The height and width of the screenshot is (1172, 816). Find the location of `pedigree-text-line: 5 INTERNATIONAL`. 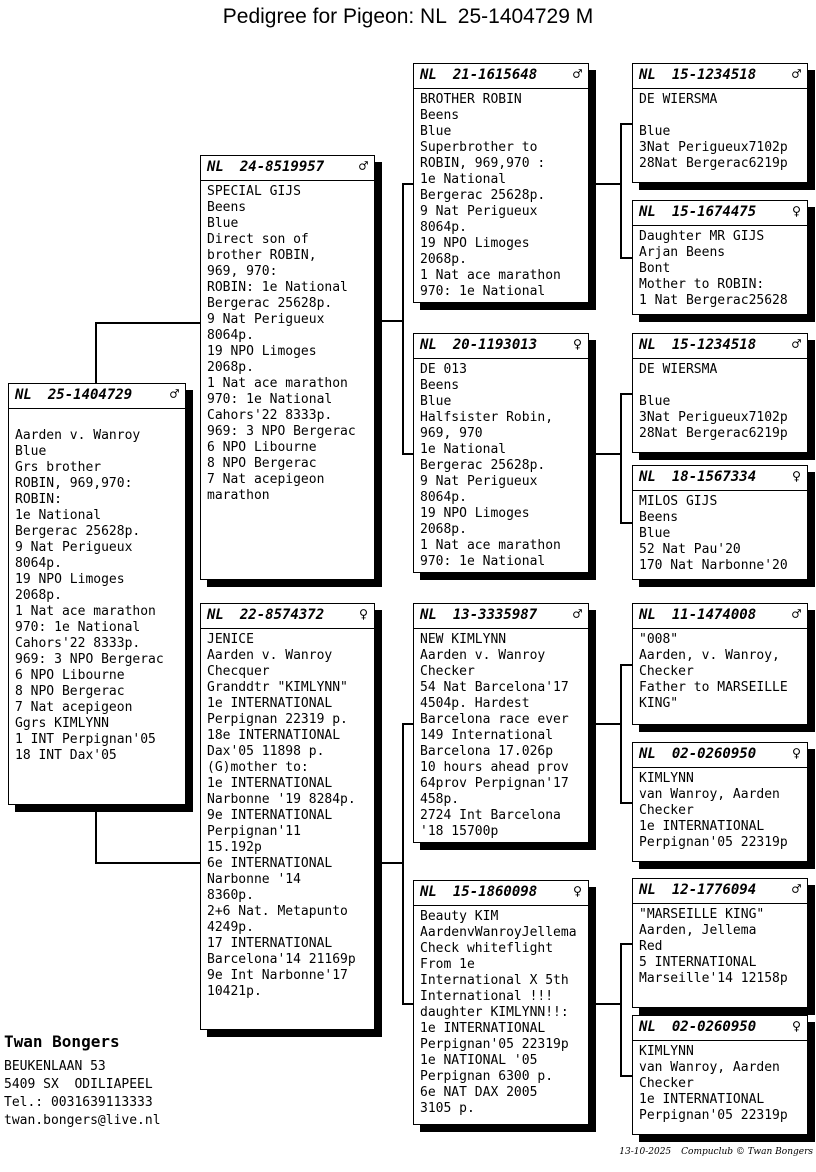

pedigree-text-line: 5 INTERNATIONAL is located at coordinates (698, 962).